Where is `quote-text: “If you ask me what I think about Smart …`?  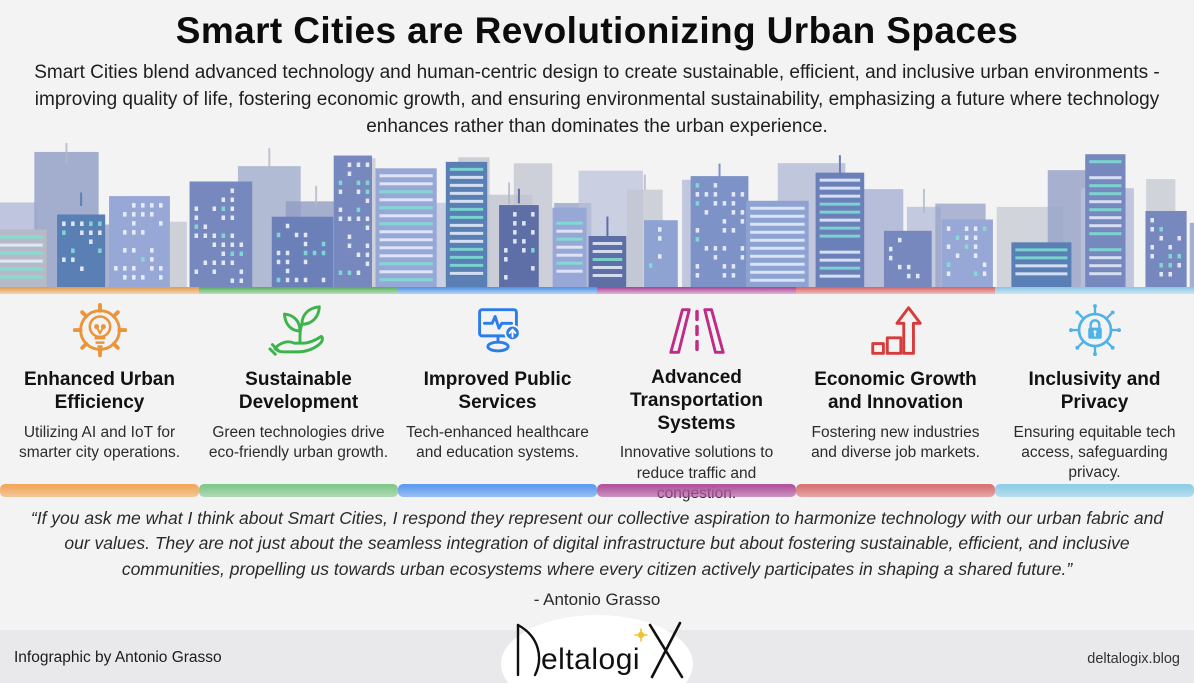 quote-text: “If you ask me what I think about Smart … is located at coordinates (597, 543).